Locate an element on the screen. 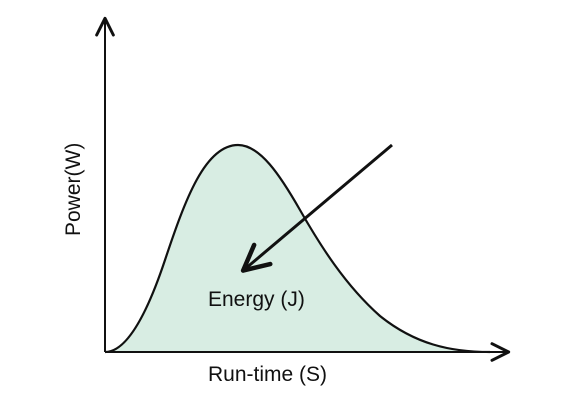  x-axis-label: Run-time (S) is located at coordinates (267, 374).